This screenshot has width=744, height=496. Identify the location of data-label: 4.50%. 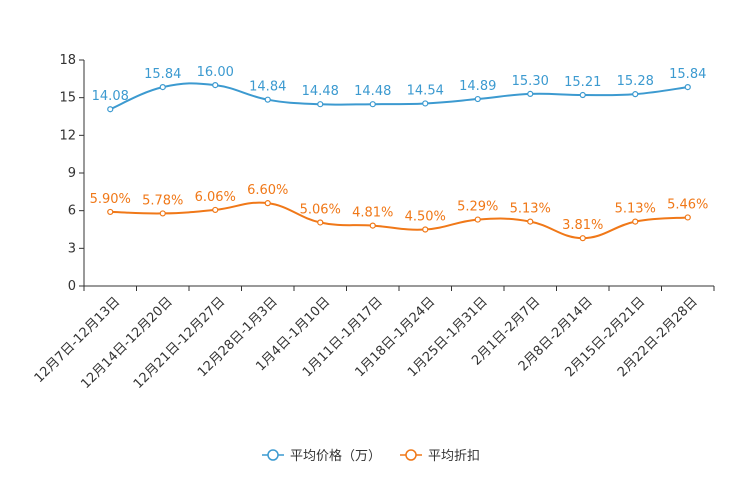
(425, 217).